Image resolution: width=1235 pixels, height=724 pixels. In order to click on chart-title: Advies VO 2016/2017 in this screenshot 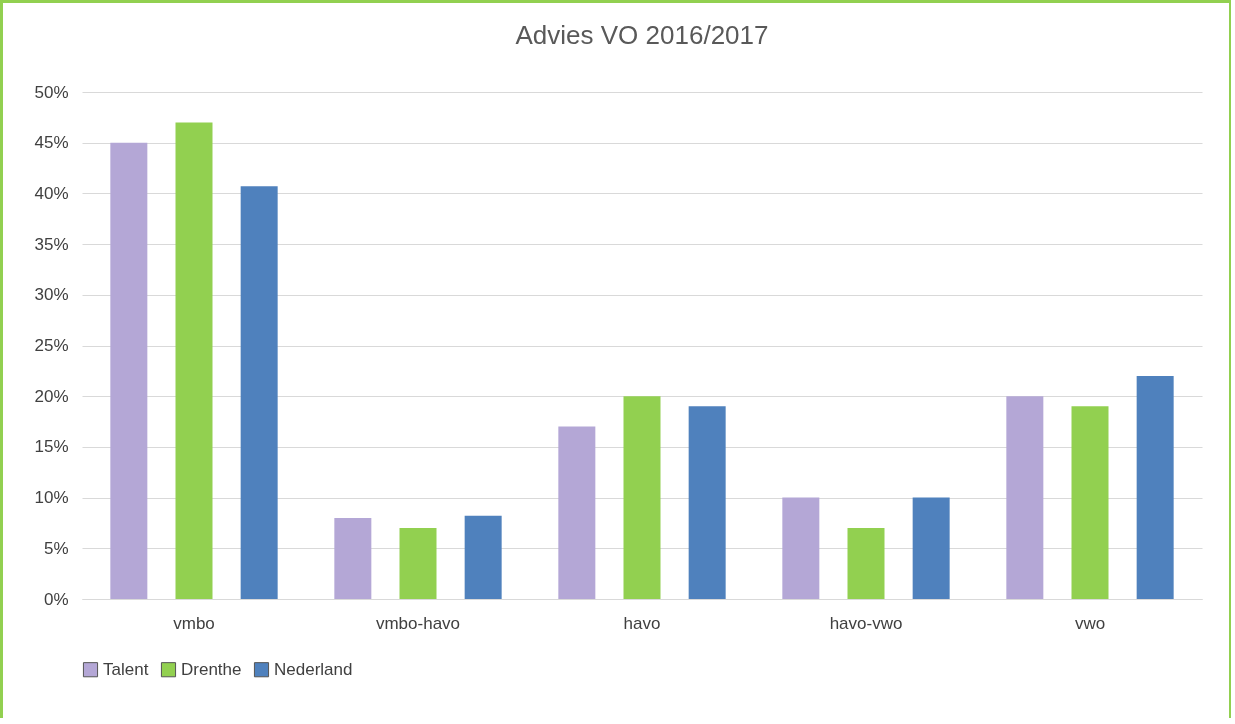, I will do `click(642, 35)`.